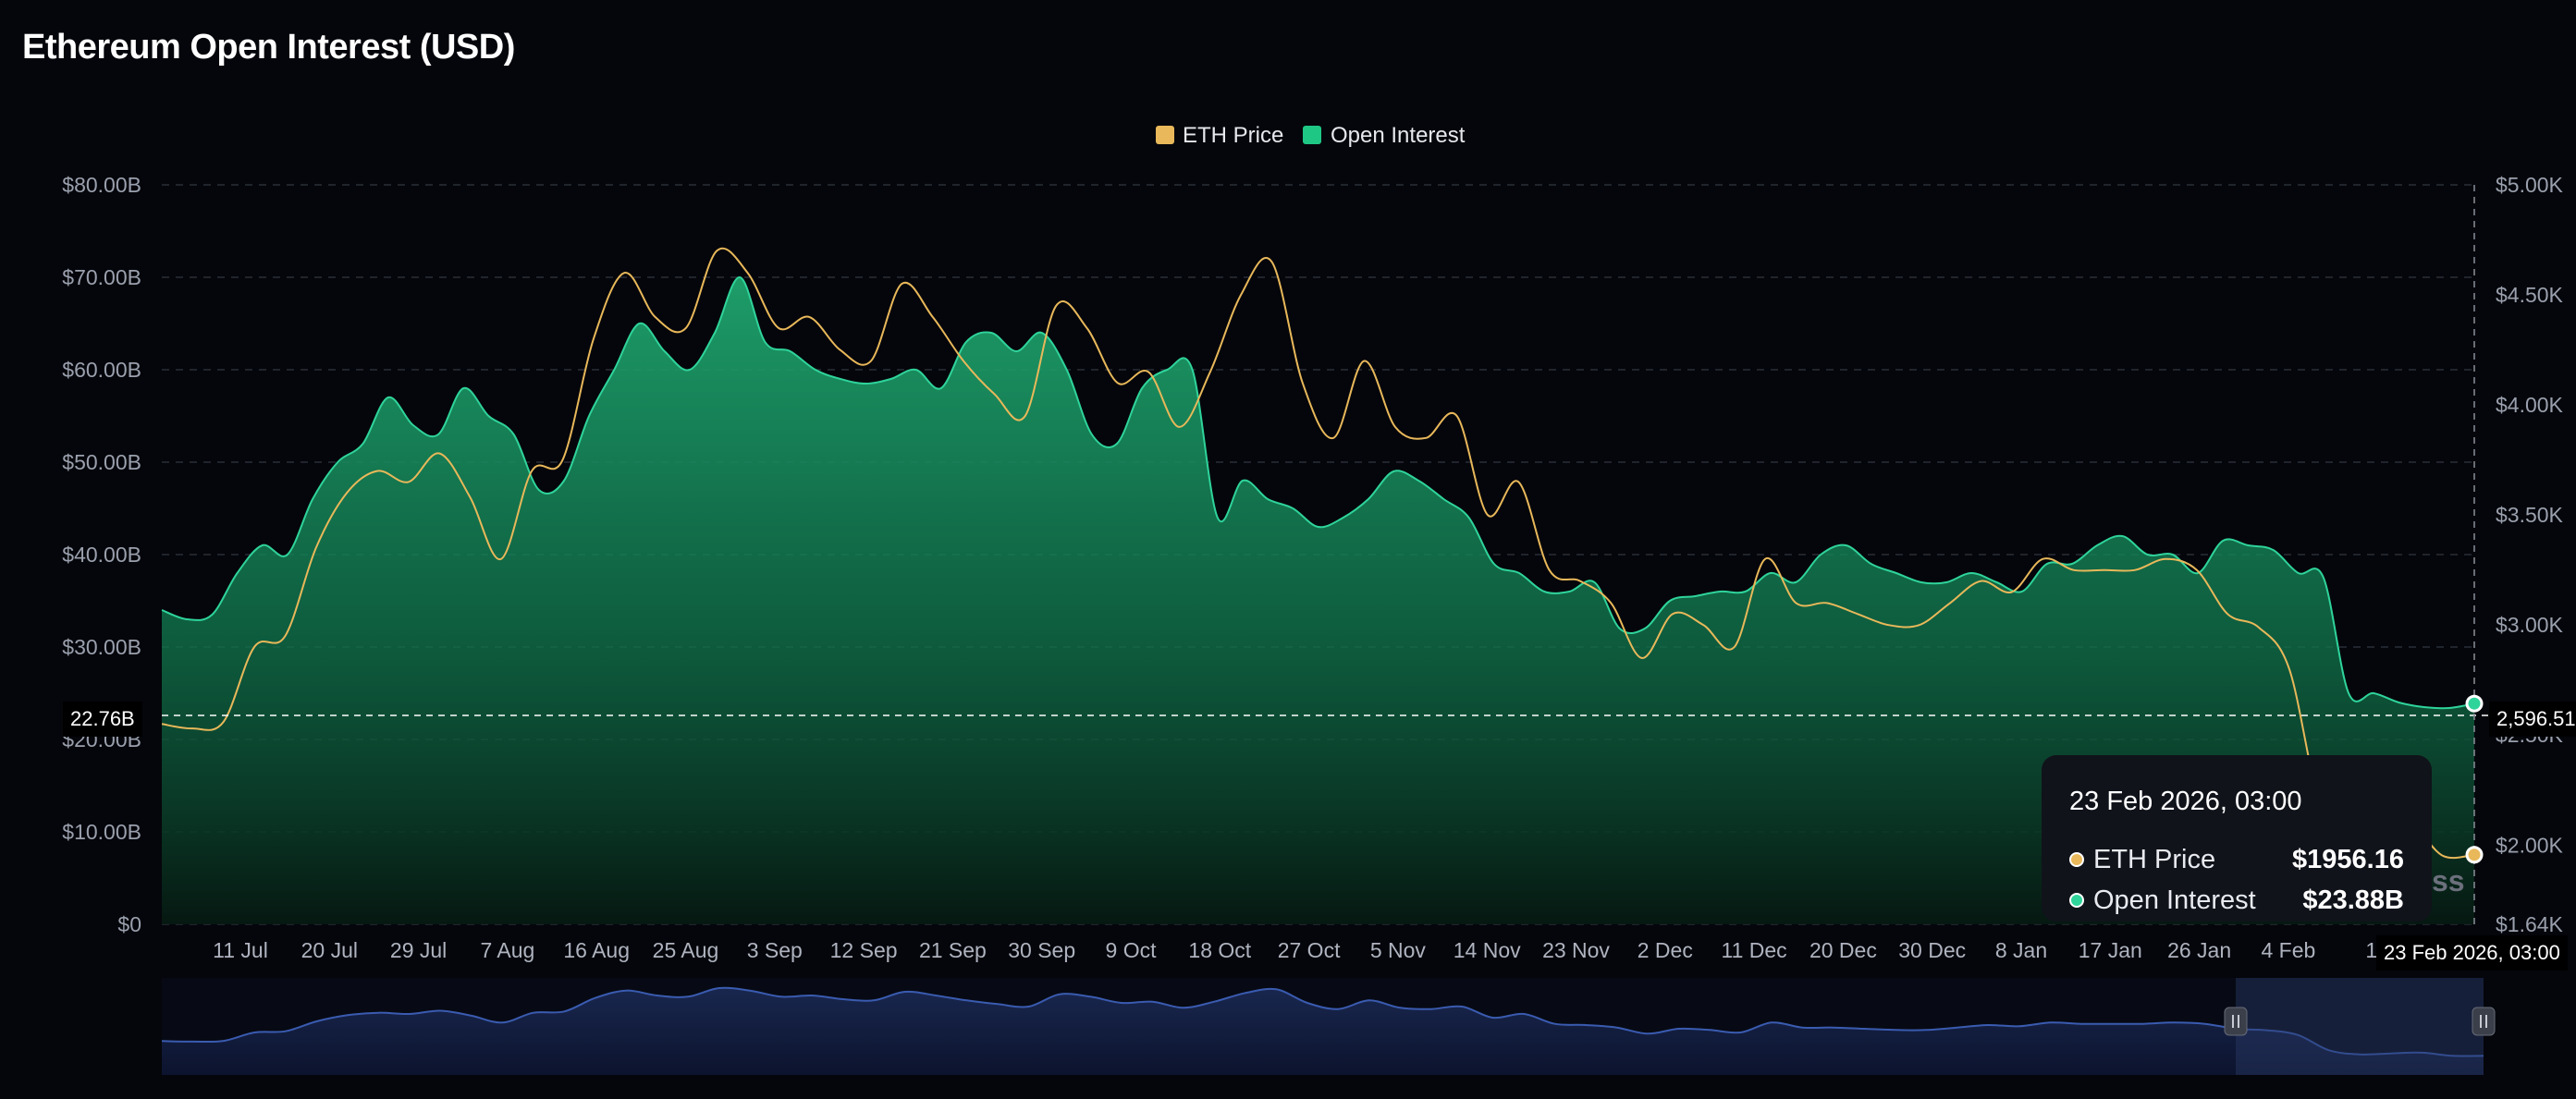 The width and height of the screenshot is (2576, 1099). Describe the element at coordinates (2288, 950) in the screenshot. I see `x-tick-label: 4 Feb` at that location.